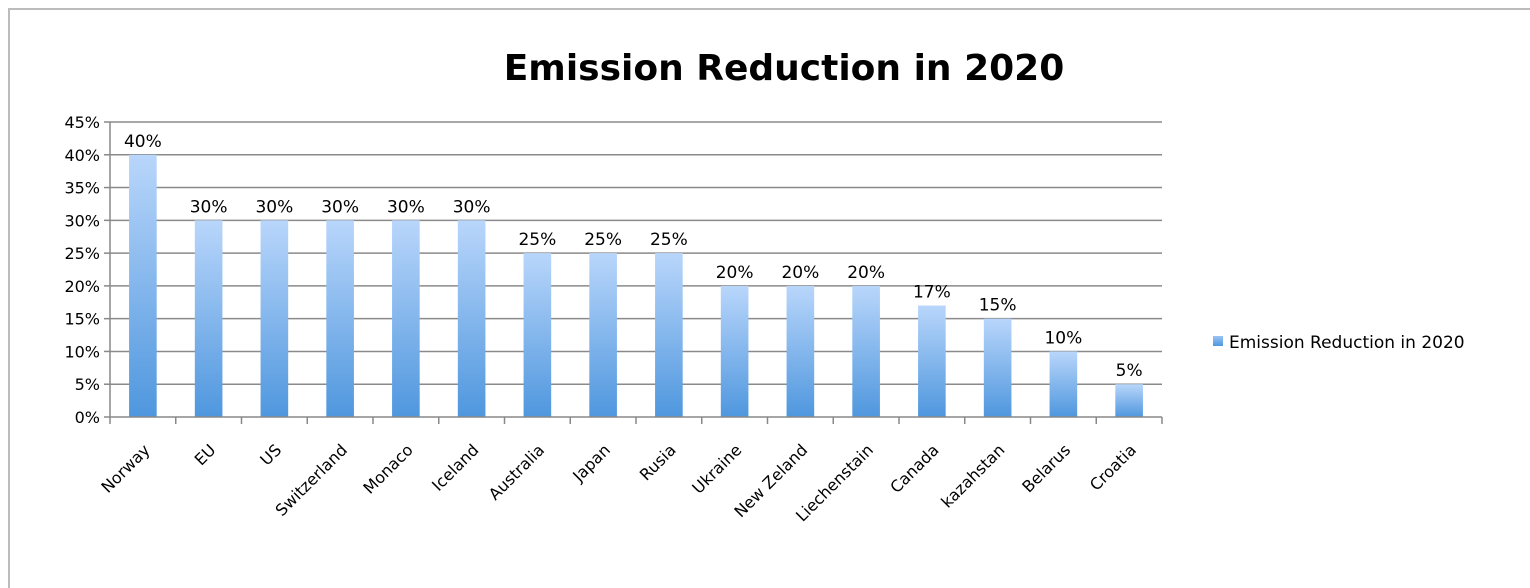  I want to click on data-label: 17%, so click(932, 293).